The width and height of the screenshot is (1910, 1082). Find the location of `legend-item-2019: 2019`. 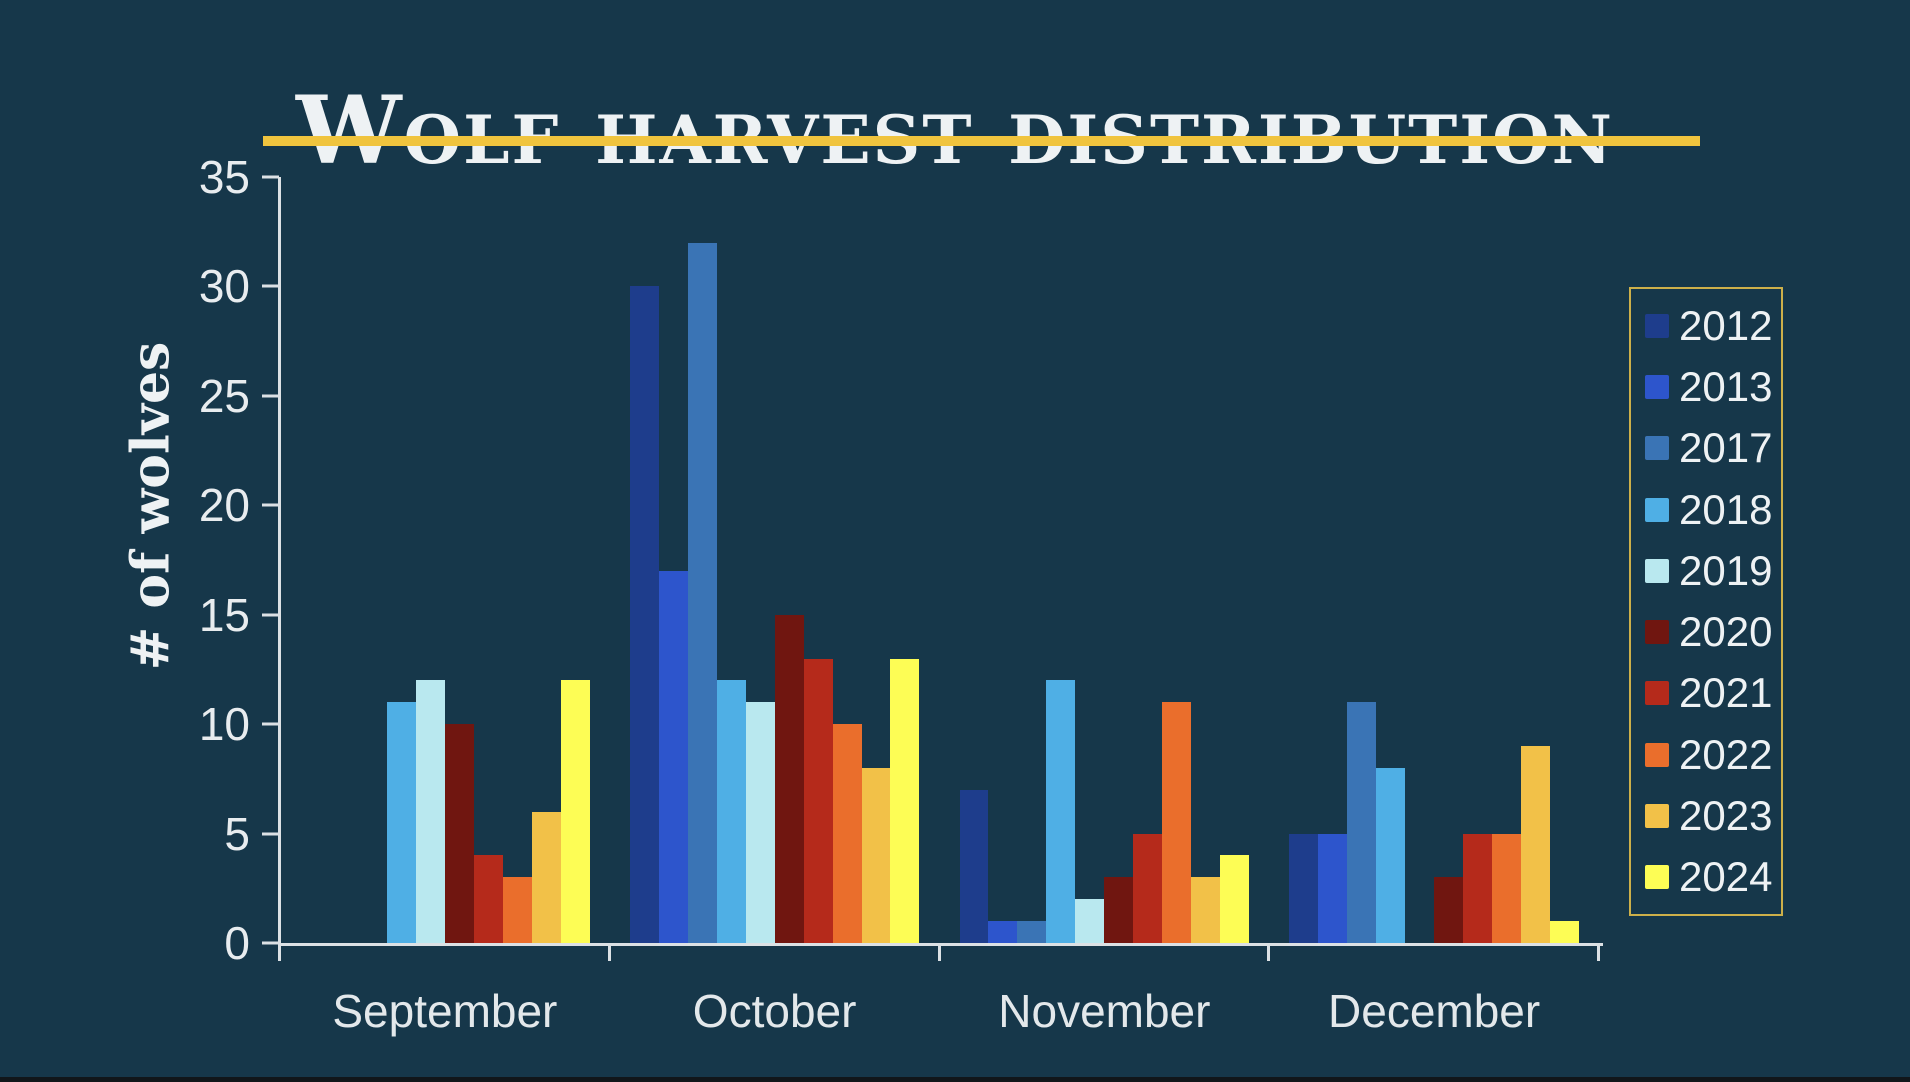

legend-item-2019: 2019 is located at coordinates (1713, 570).